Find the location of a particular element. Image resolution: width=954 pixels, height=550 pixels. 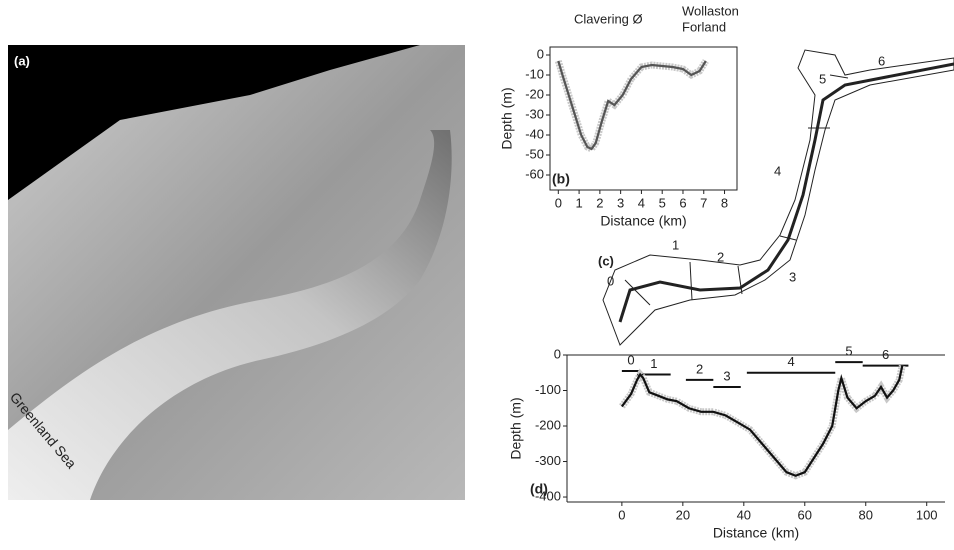

y-tick-label: -100 is located at coordinates (548, 389).